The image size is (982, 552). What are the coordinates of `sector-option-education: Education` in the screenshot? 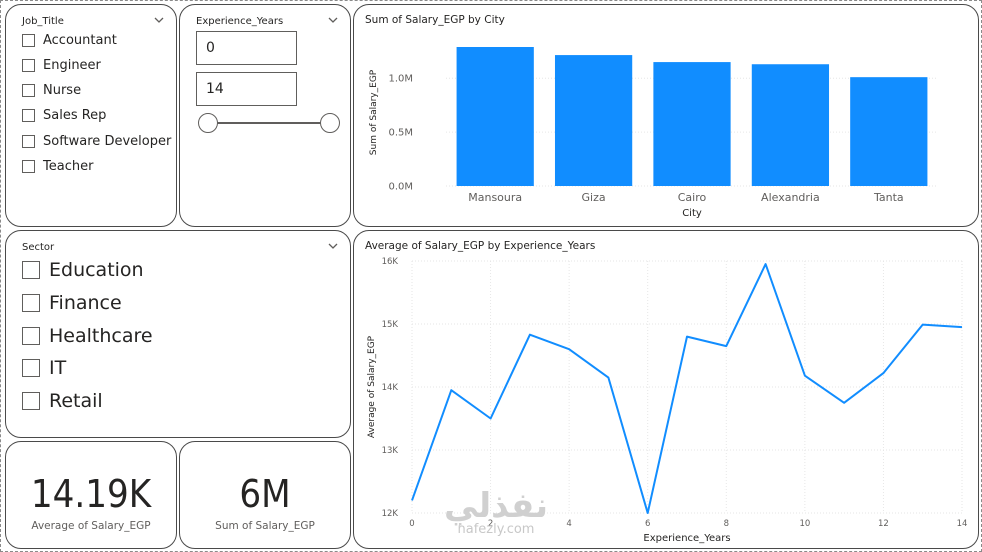 It's located at (83, 270).